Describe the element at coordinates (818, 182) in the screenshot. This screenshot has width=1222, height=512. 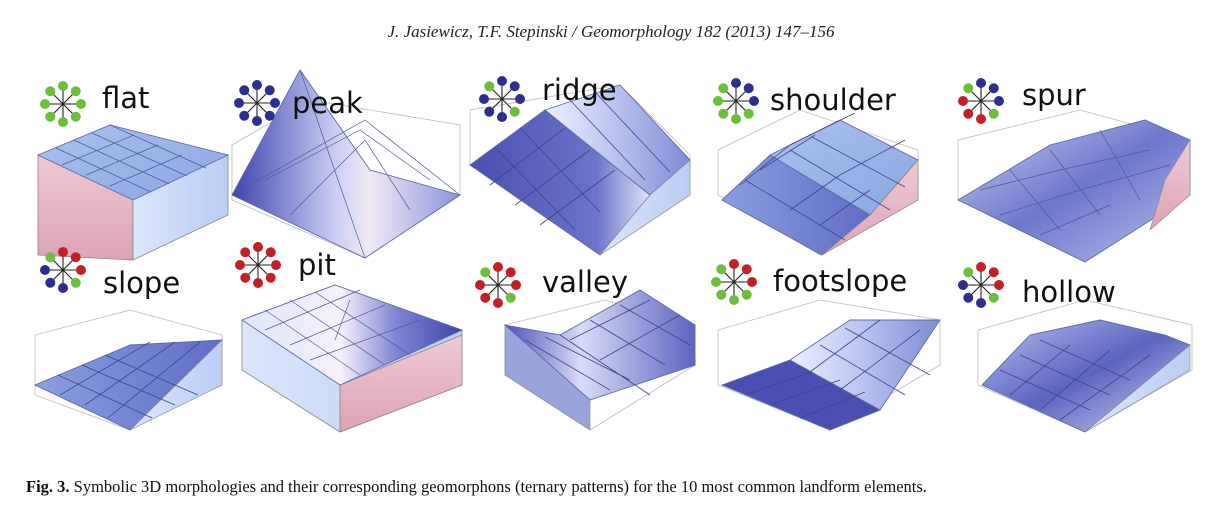
I see `block-shoulder` at that location.